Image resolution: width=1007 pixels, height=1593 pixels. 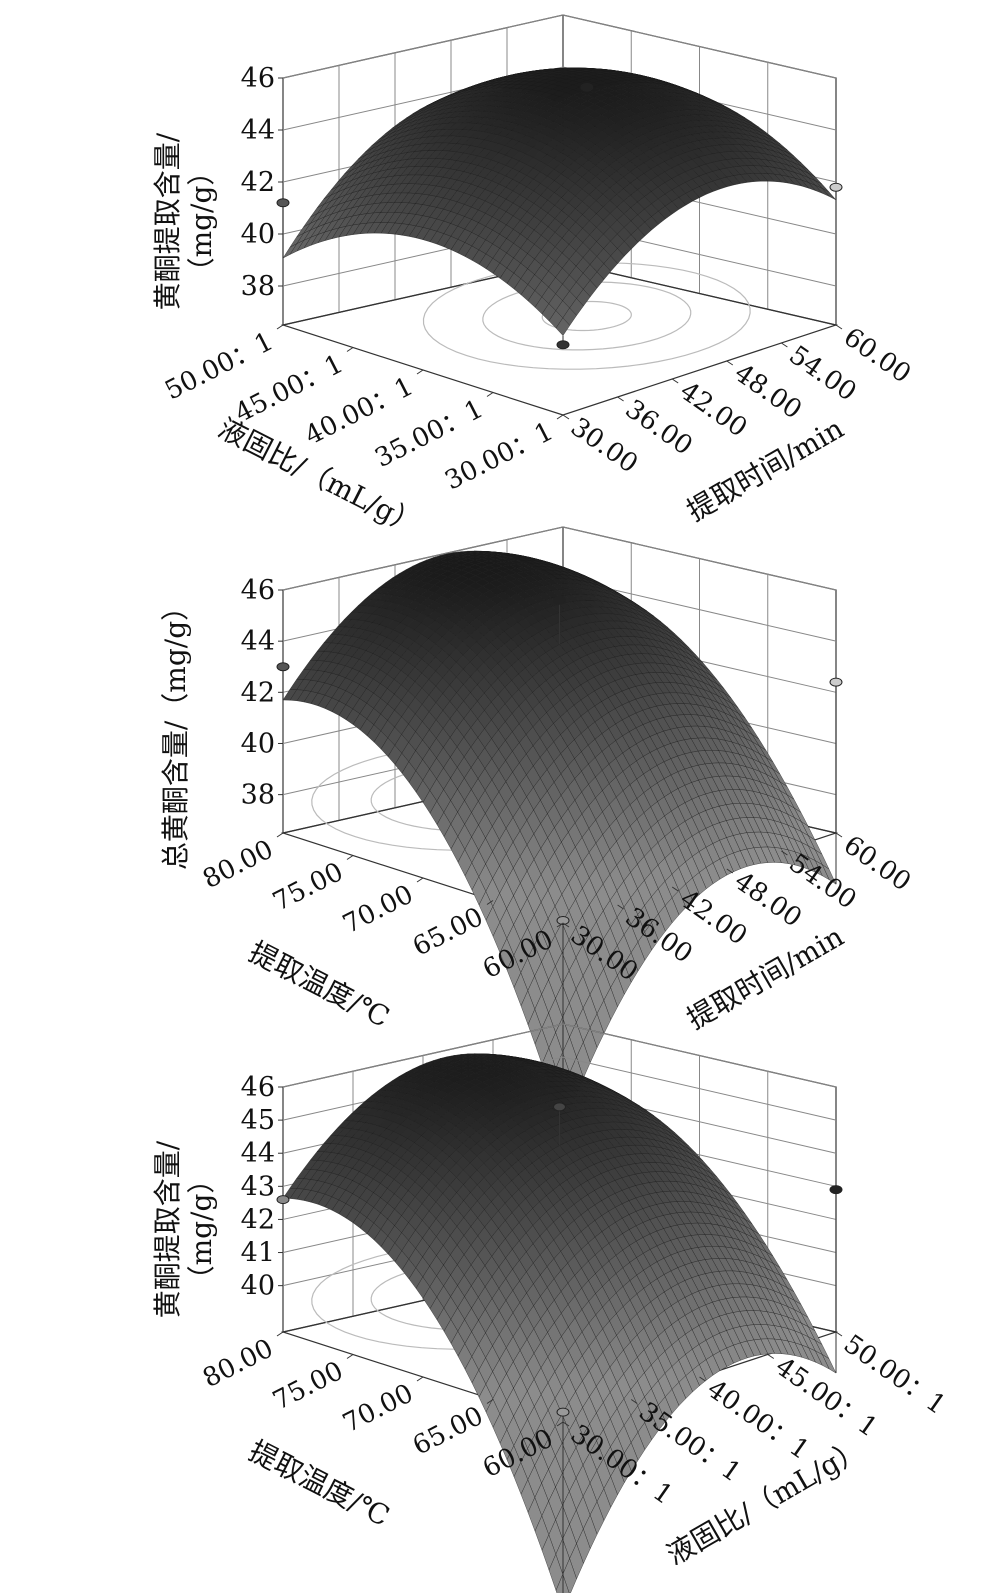 What do you see at coordinates (175, 731) in the screenshot?
I see `z-axis-title: 总黄酮含量/（mg/g）` at bounding box center [175, 731].